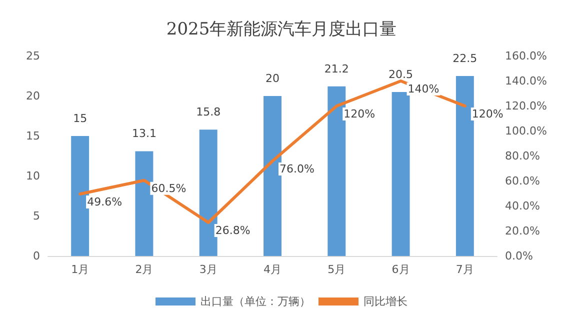  Describe the element at coordinates (36, 216) in the screenshot. I see `y-tick-label: 5` at that location.